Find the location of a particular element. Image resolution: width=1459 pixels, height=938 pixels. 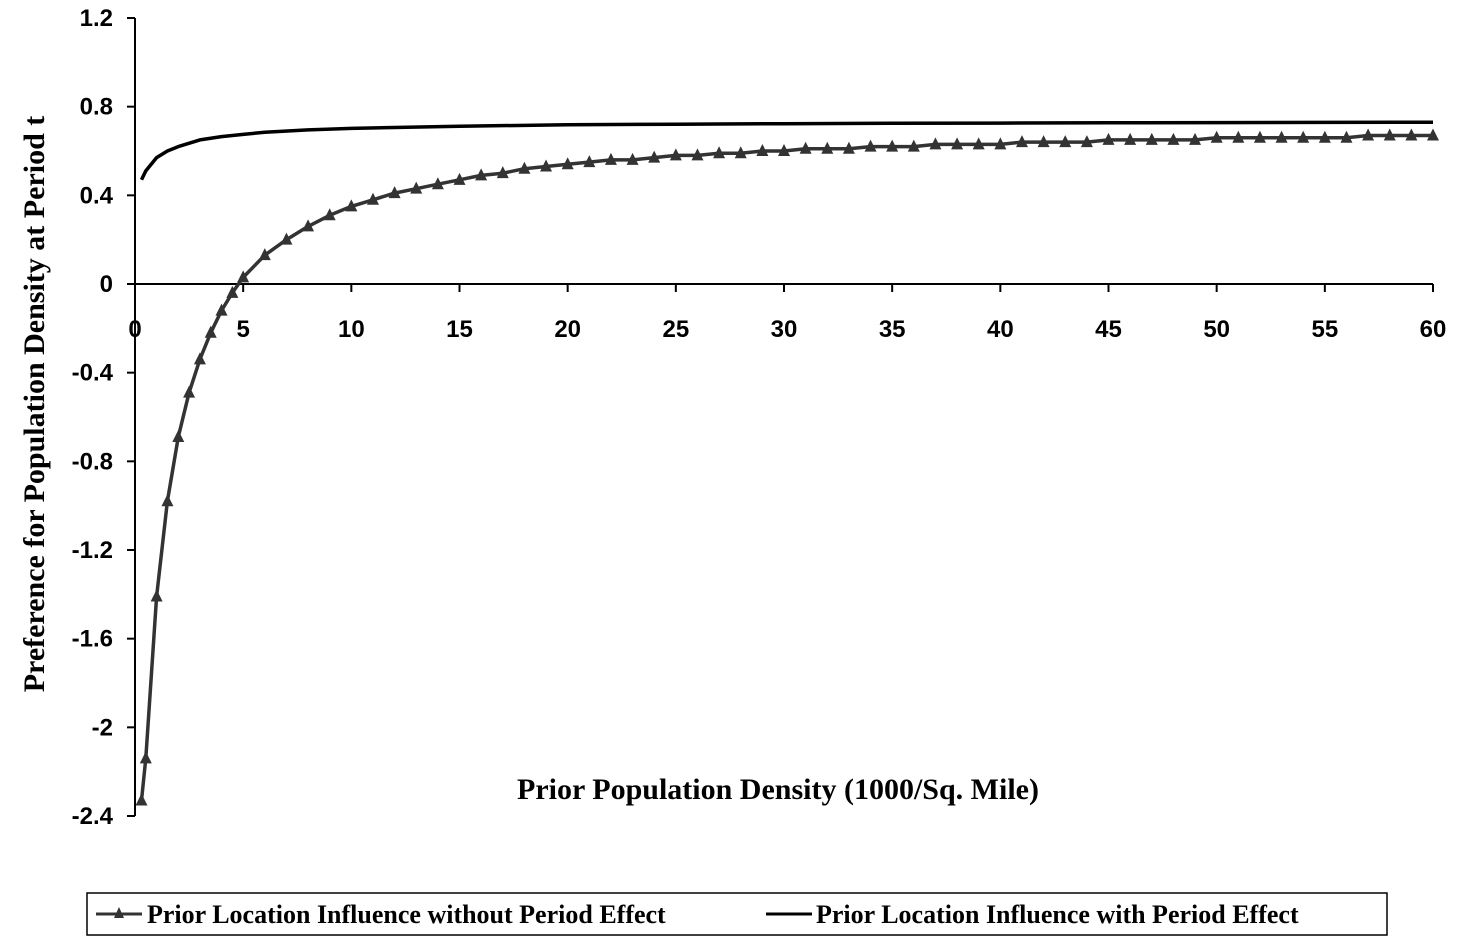

x-tick-label: 30 is located at coordinates (784, 329).